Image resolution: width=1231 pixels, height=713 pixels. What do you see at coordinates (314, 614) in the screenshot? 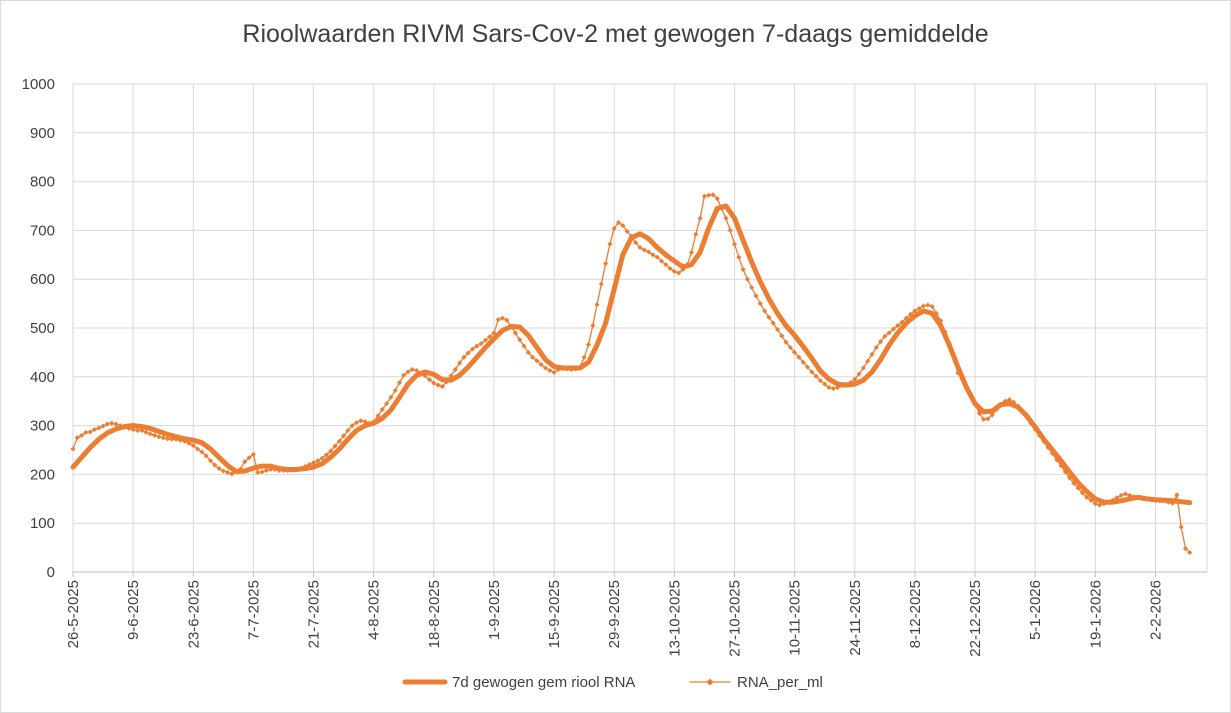
I see `x-tick-label: 21-7-2025` at bounding box center [314, 614].